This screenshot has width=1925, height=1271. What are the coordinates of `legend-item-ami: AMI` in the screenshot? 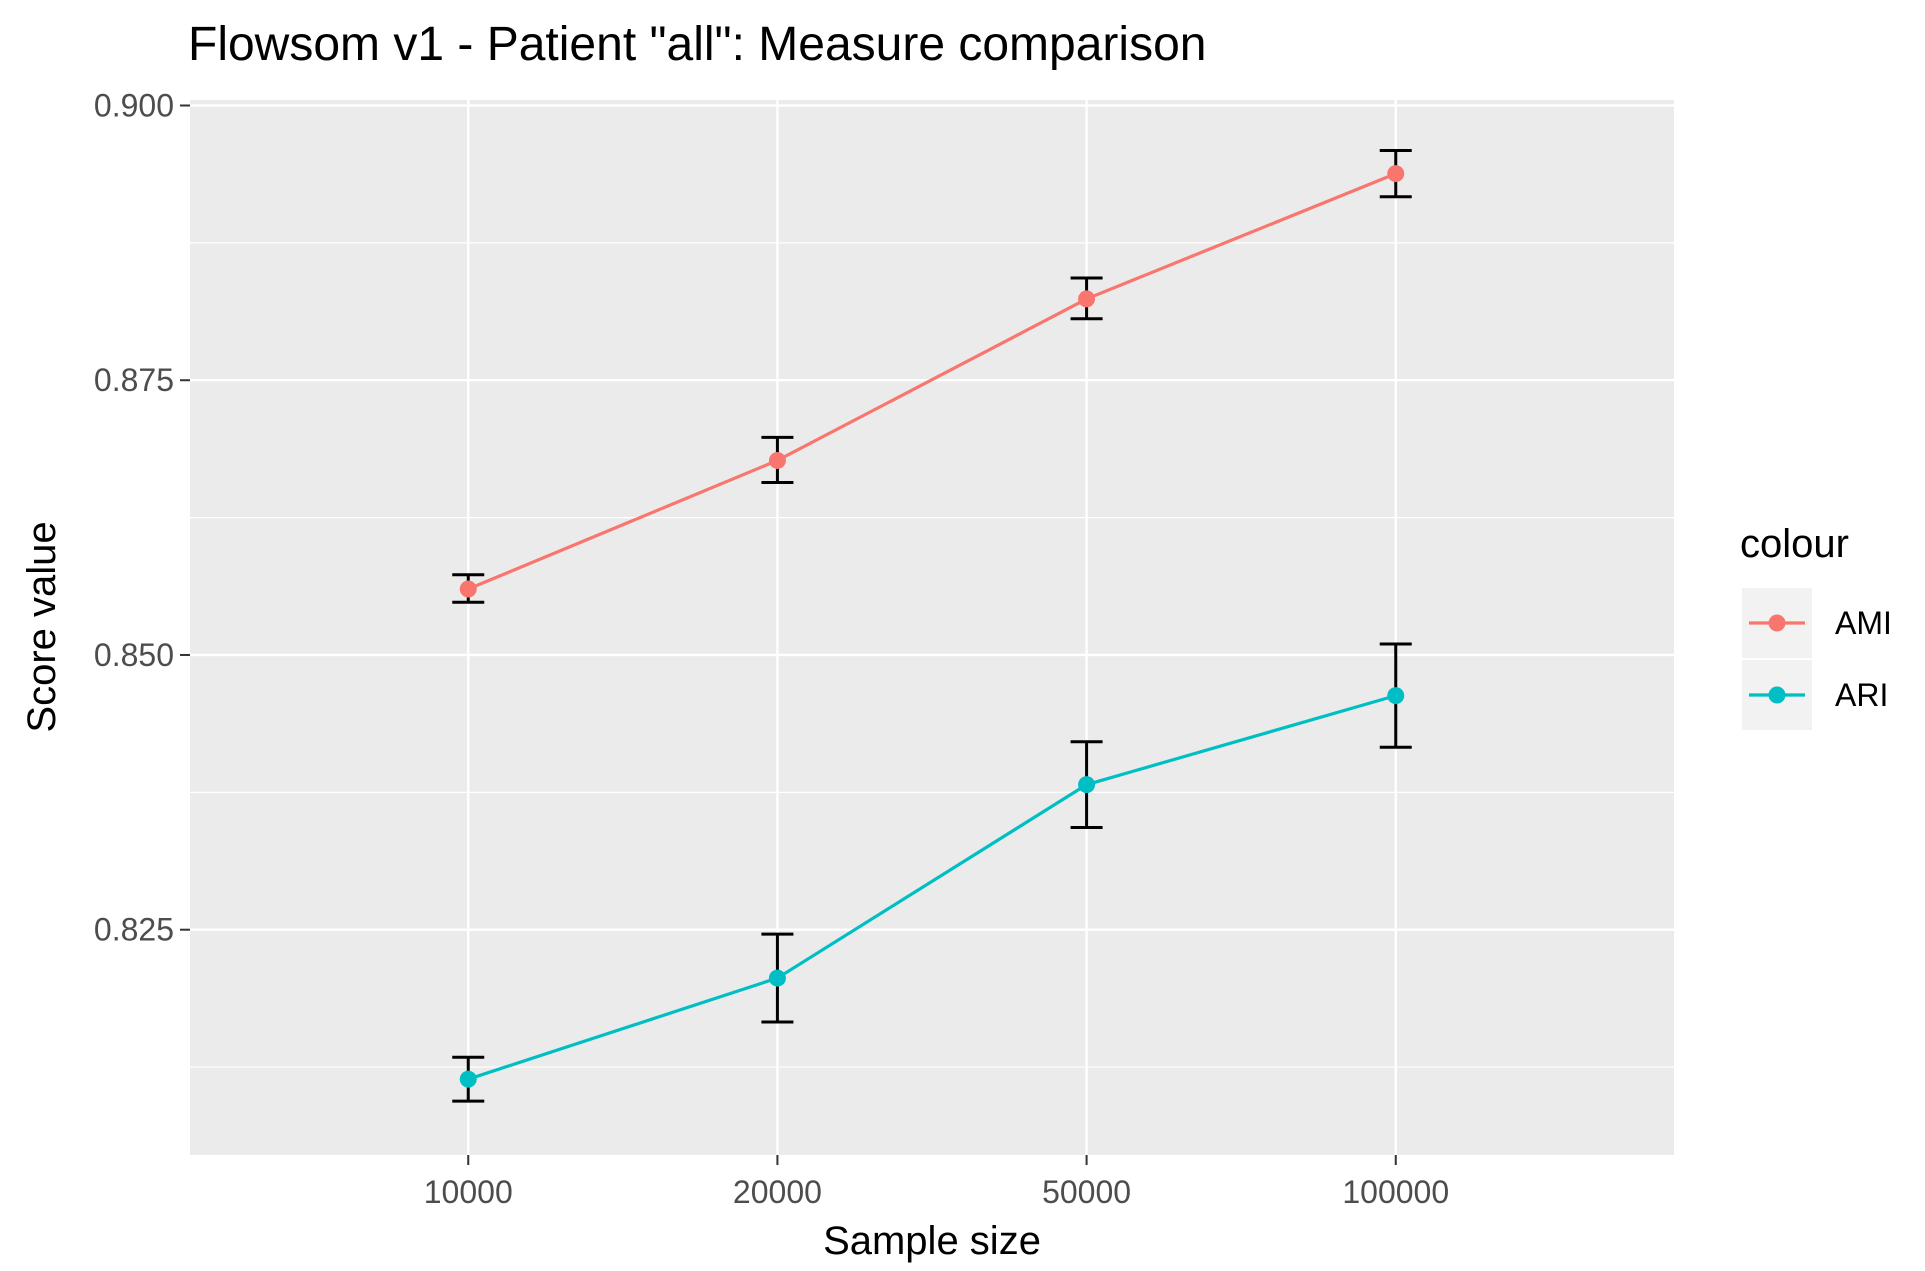 It's located at (1817, 623).